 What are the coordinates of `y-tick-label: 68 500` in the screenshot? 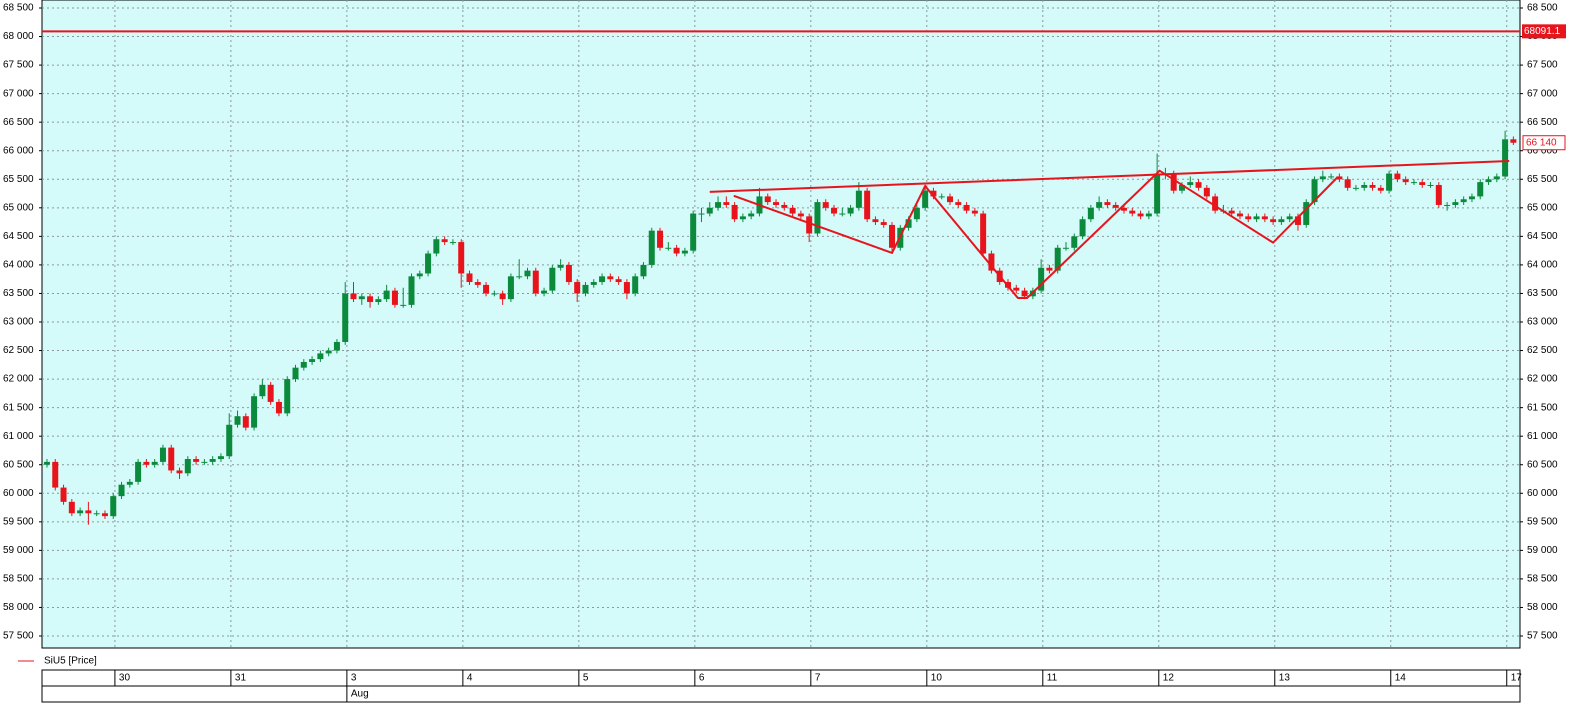 It's located at (18, 8).